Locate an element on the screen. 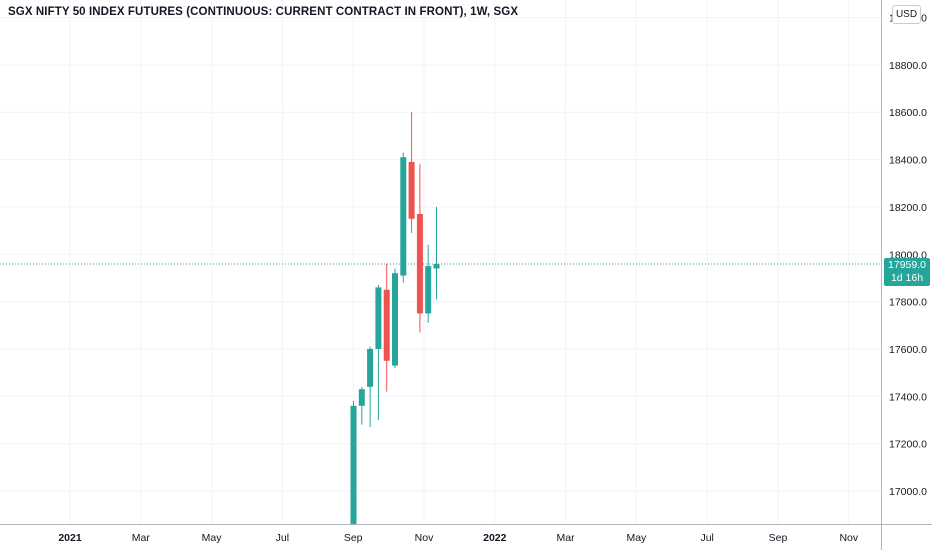  x-tick-label: 2022 is located at coordinates (495, 538).